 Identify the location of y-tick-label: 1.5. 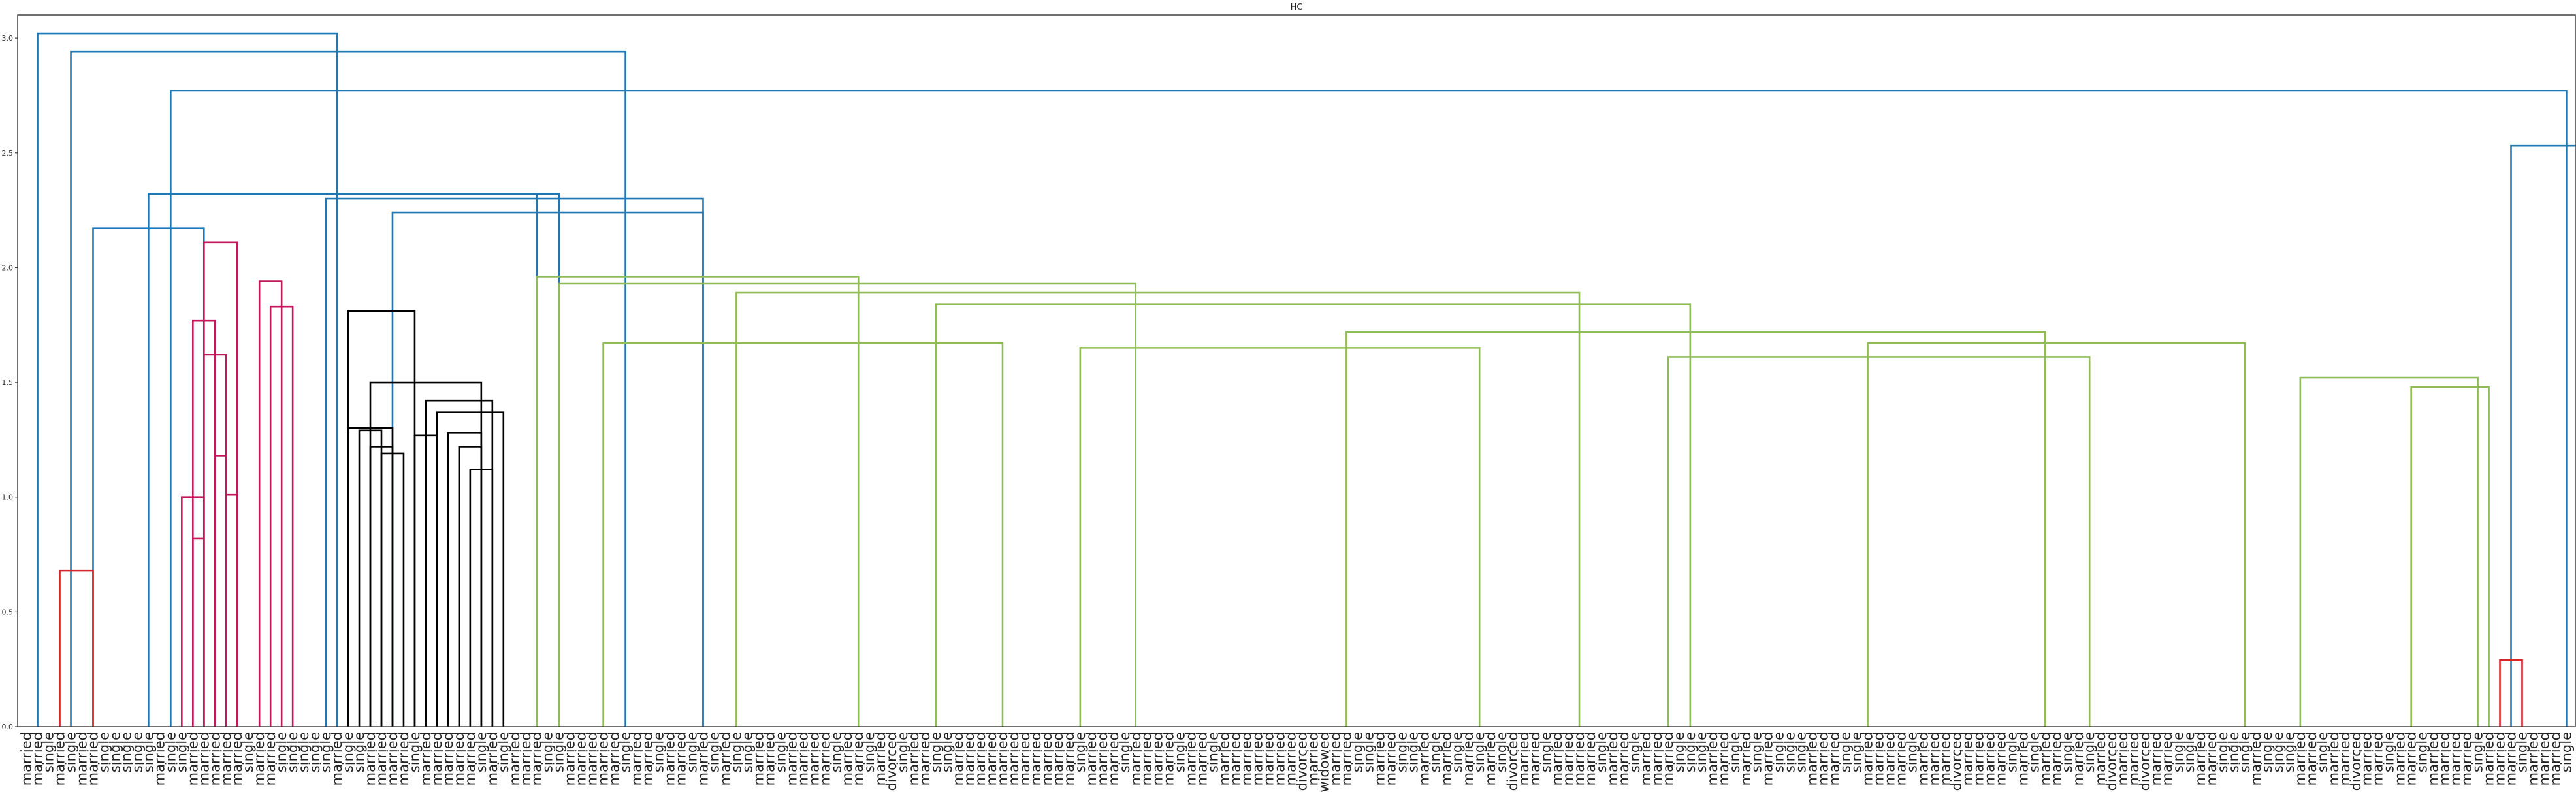
(8, 383).